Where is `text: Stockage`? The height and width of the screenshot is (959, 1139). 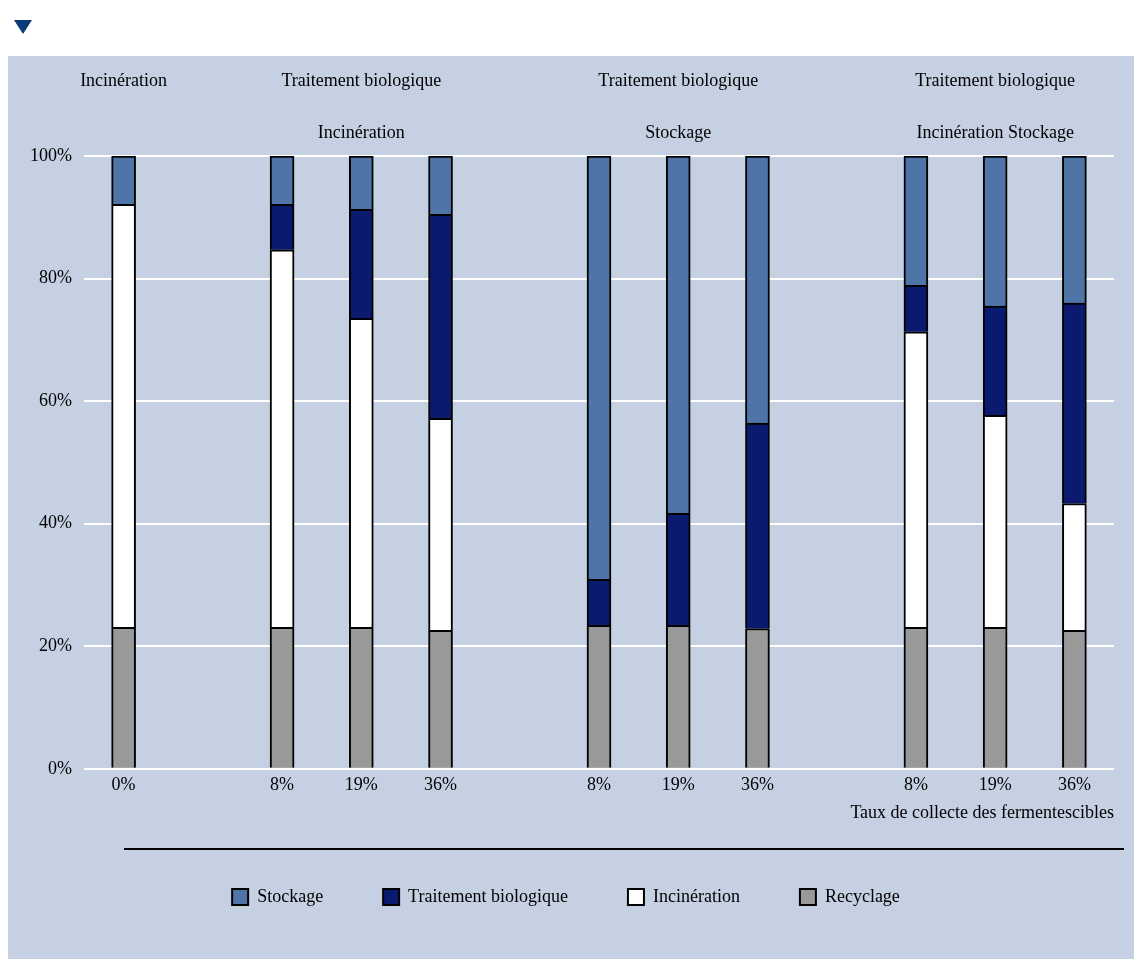 text: Stockage is located at coordinates (678, 132).